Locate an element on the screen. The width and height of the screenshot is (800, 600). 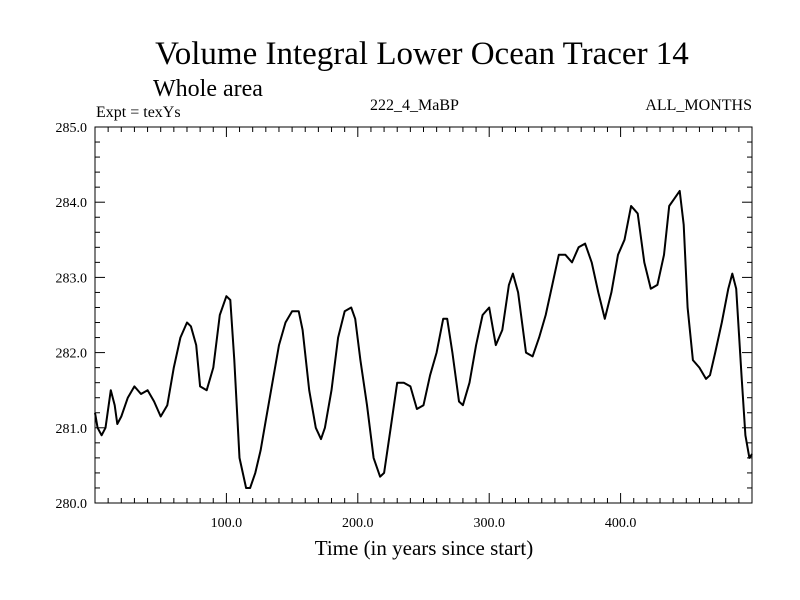
y-tick-label: 281.0 is located at coordinates (72, 429).